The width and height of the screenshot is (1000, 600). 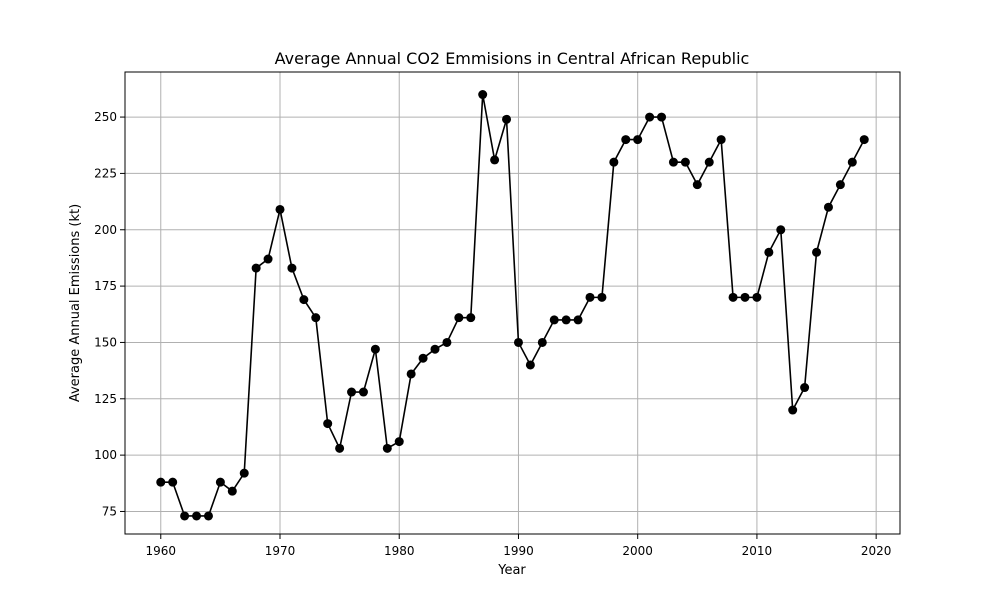 What do you see at coordinates (75, 303) in the screenshot?
I see `y-axis-label: Average Annual Emissions (kt)` at bounding box center [75, 303].